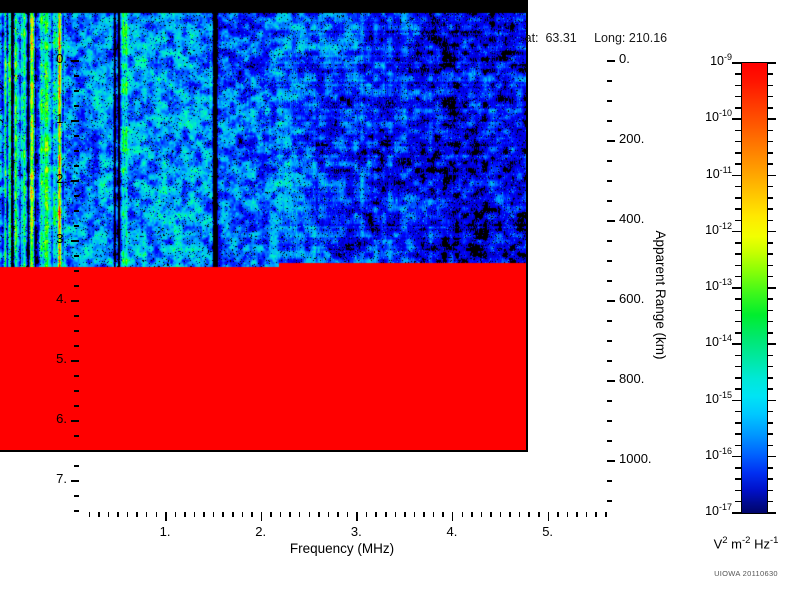 Image resolution: width=800 pixels, height=600 pixels. Describe the element at coordinates (356, 531) in the screenshot. I see `x-tick-label: 3.` at that location.